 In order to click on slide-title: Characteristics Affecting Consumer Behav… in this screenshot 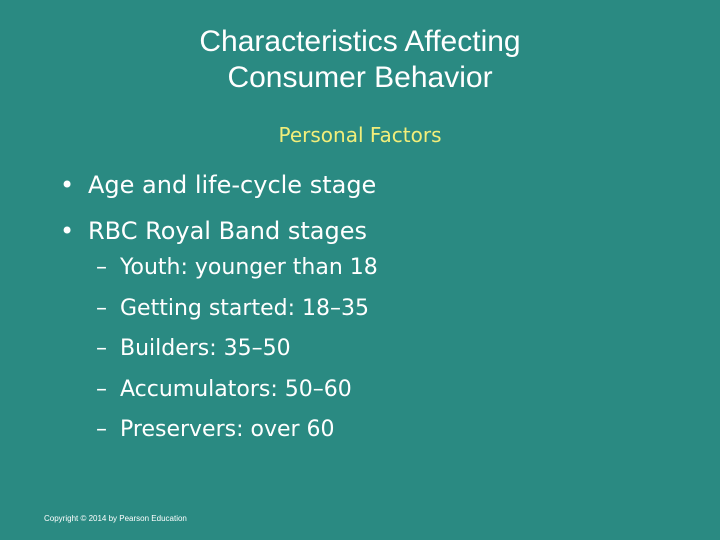, I will do `click(360, 60)`.